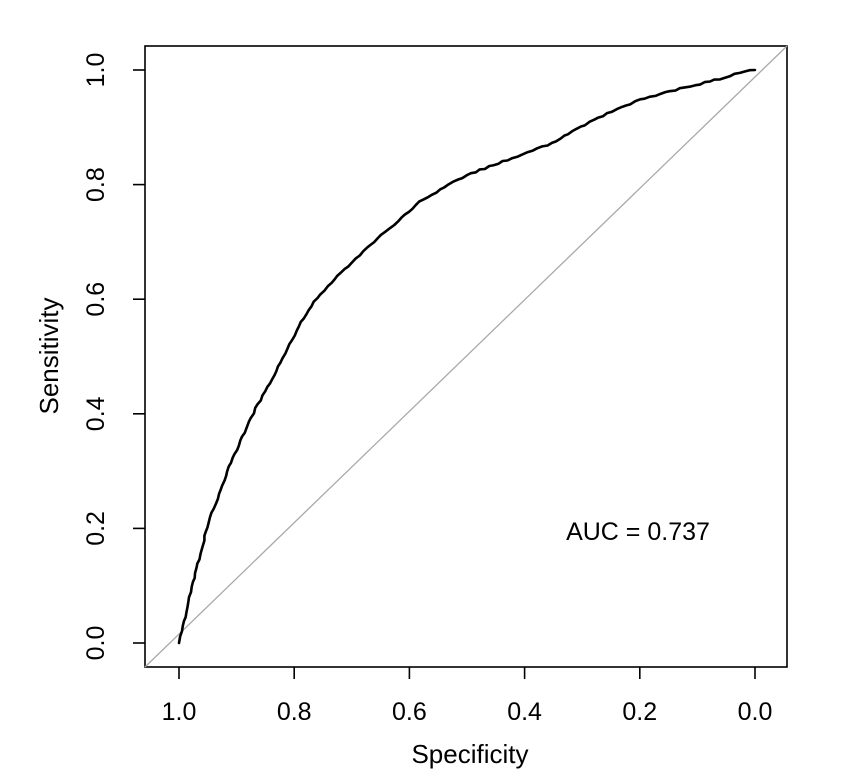 The image size is (852, 776). What do you see at coordinates (96, 299) in the screenshot?
I see `y-tick-label: 0.6` at bounding box center [96, 299].